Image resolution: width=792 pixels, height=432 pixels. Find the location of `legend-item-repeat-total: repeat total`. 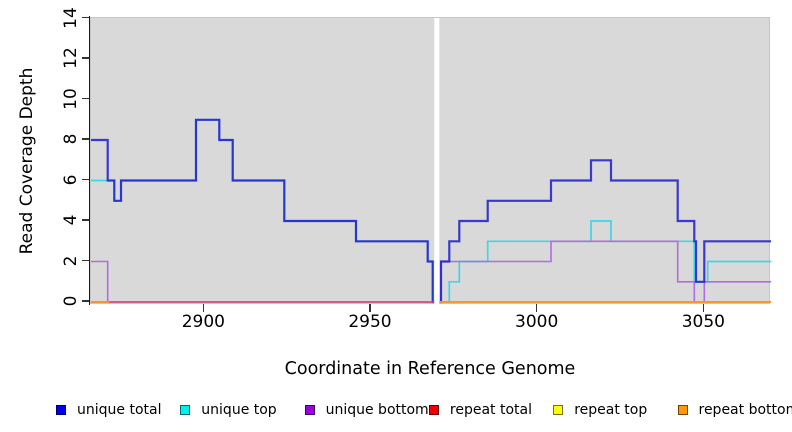

legend-item-repeat-total: repeat total is located at coordinates (480, 410).